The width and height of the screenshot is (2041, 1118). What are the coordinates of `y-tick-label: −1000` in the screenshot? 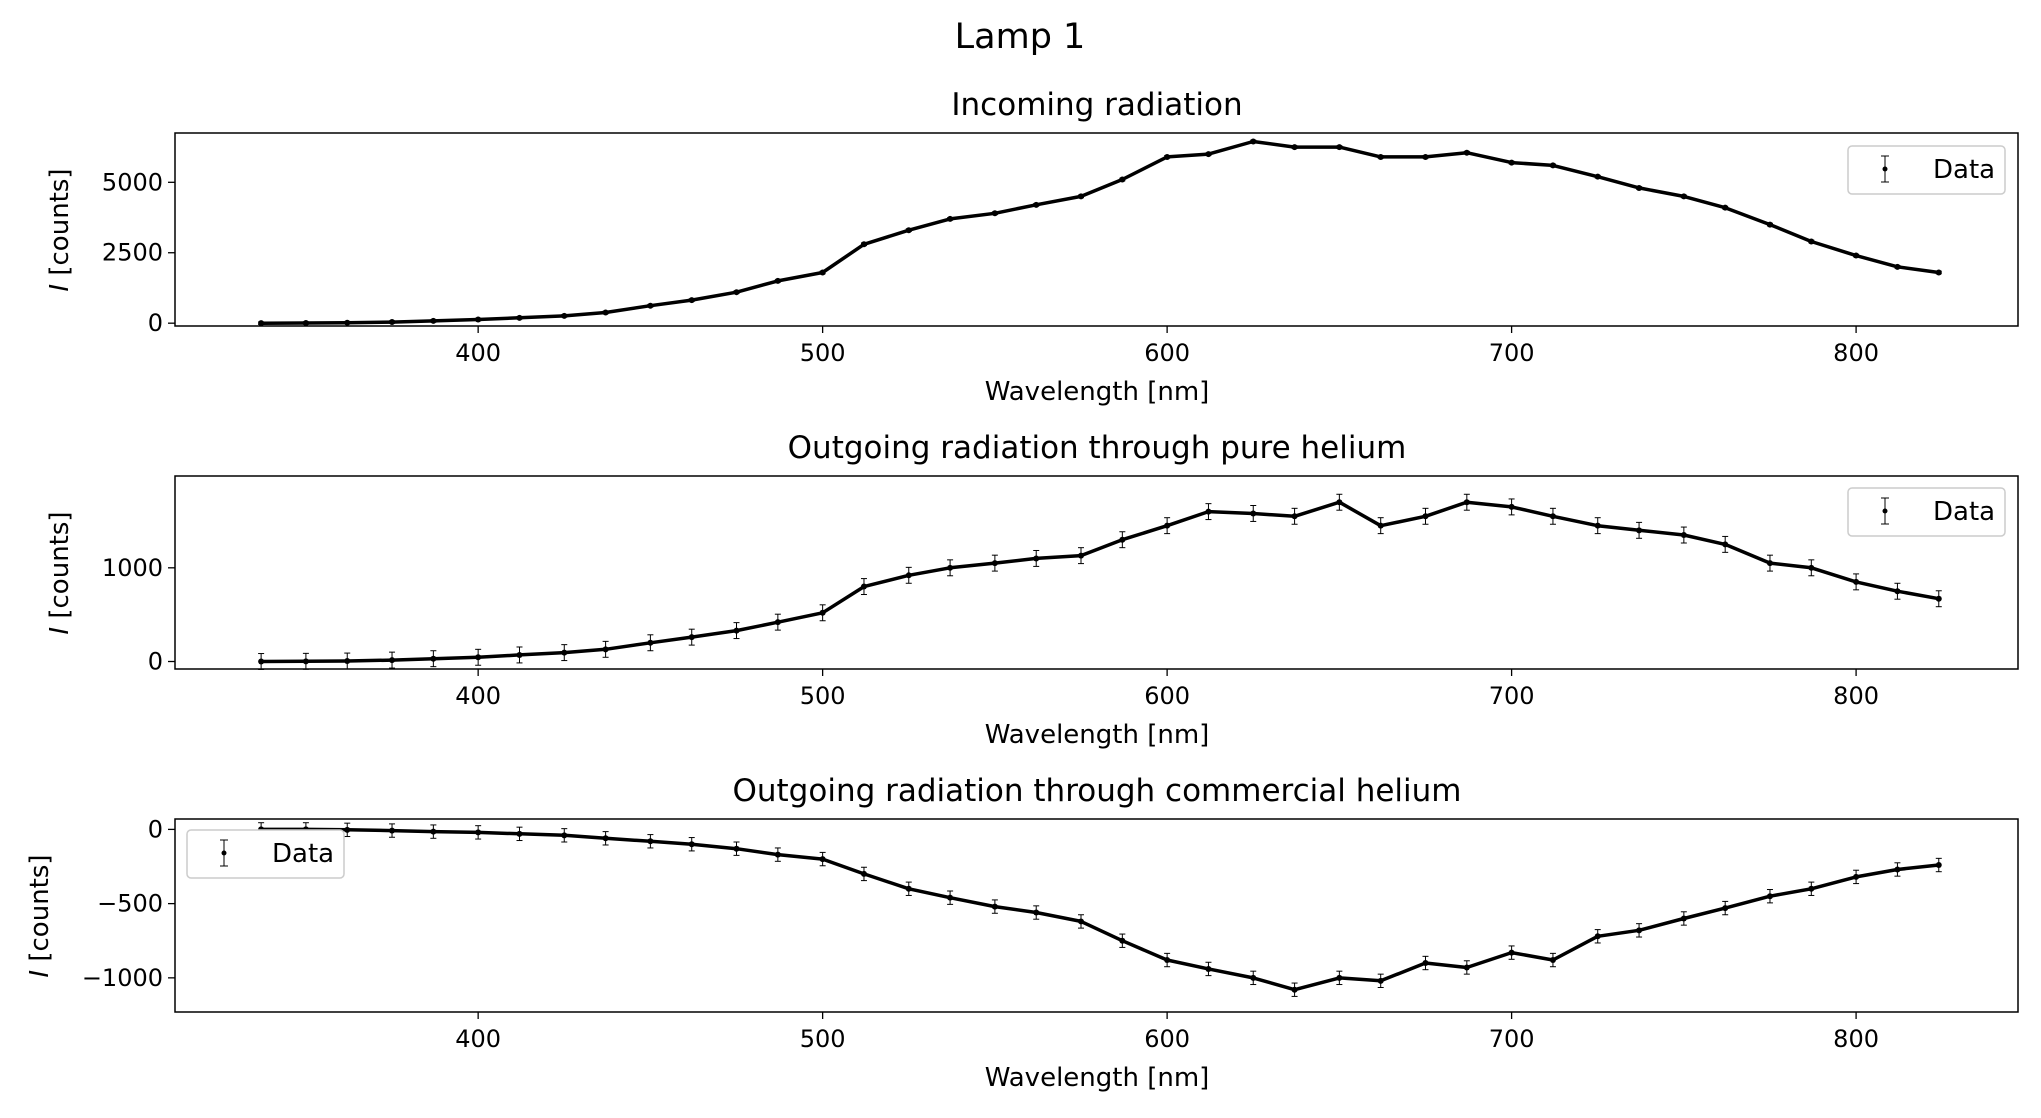 It's located at (122, 978).